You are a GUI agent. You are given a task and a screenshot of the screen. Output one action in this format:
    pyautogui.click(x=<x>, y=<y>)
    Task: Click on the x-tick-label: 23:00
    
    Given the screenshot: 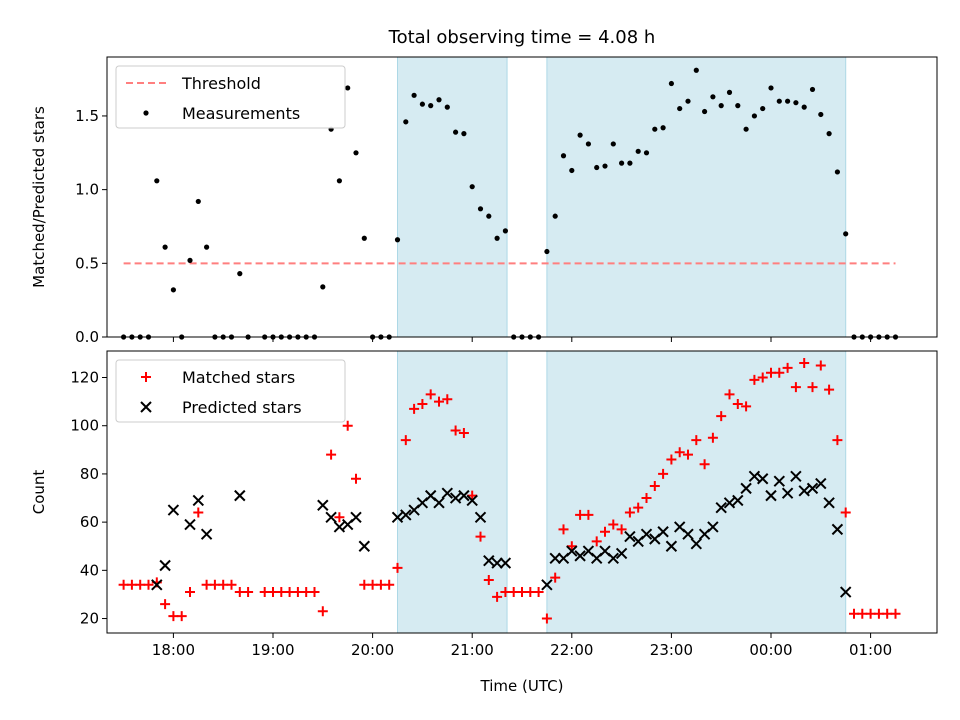 What is the action you would take?
    pyautogui.click(x=671, y=650)
    